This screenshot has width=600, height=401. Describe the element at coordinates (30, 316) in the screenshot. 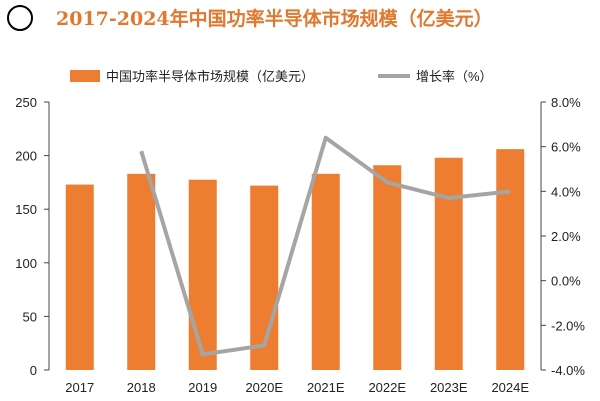

I see `left-tick-label: 50` at that location.